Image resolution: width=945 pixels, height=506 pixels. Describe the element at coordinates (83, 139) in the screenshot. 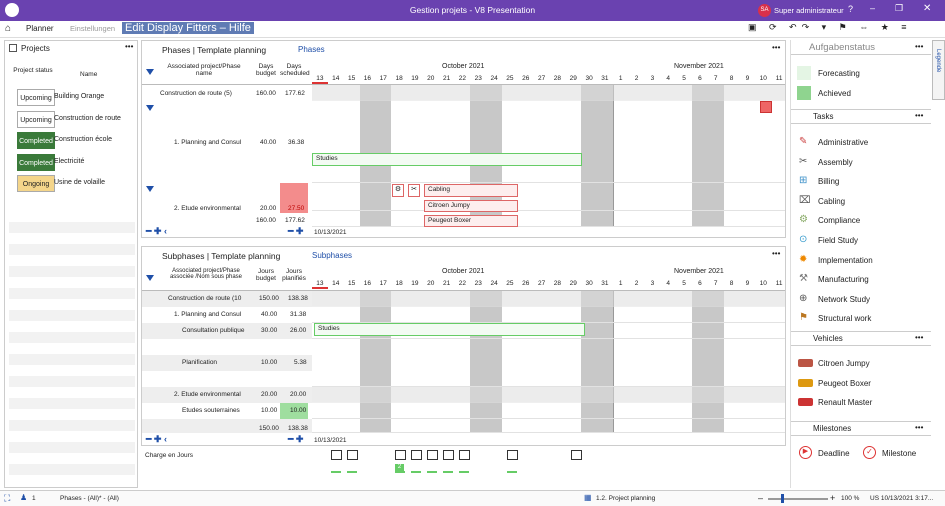

I see `project-name: Construction école` at that location.